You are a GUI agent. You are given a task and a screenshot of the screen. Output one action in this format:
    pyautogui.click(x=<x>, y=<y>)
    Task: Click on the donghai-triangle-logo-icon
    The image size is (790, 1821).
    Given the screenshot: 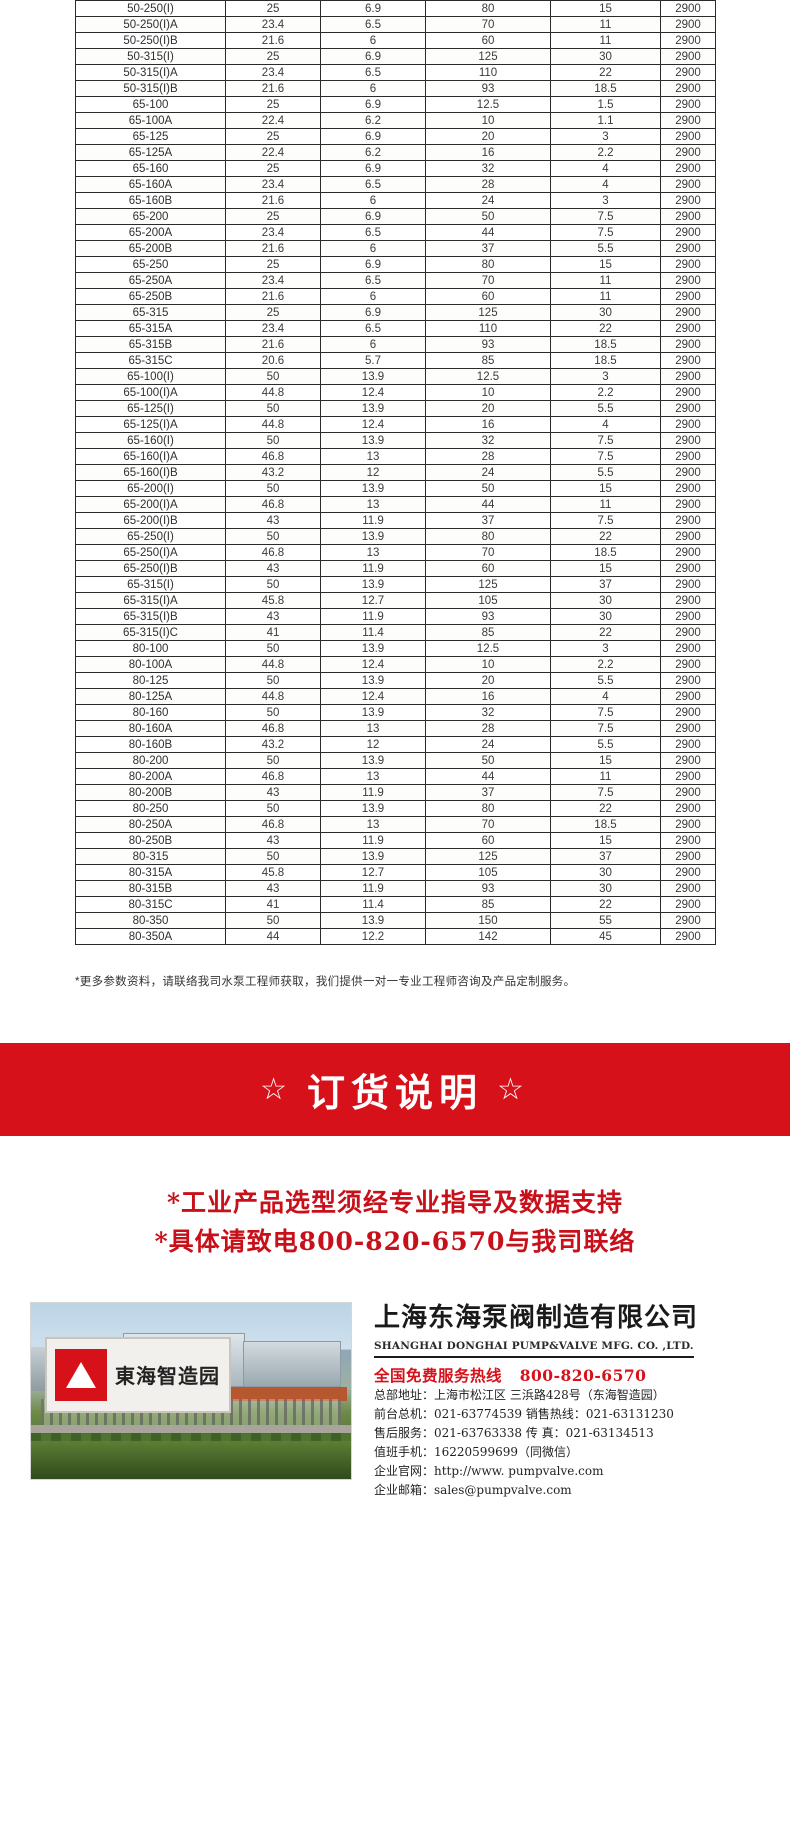 What is the action you would take?
    pyautogui.click(x=81, y=1374)
    